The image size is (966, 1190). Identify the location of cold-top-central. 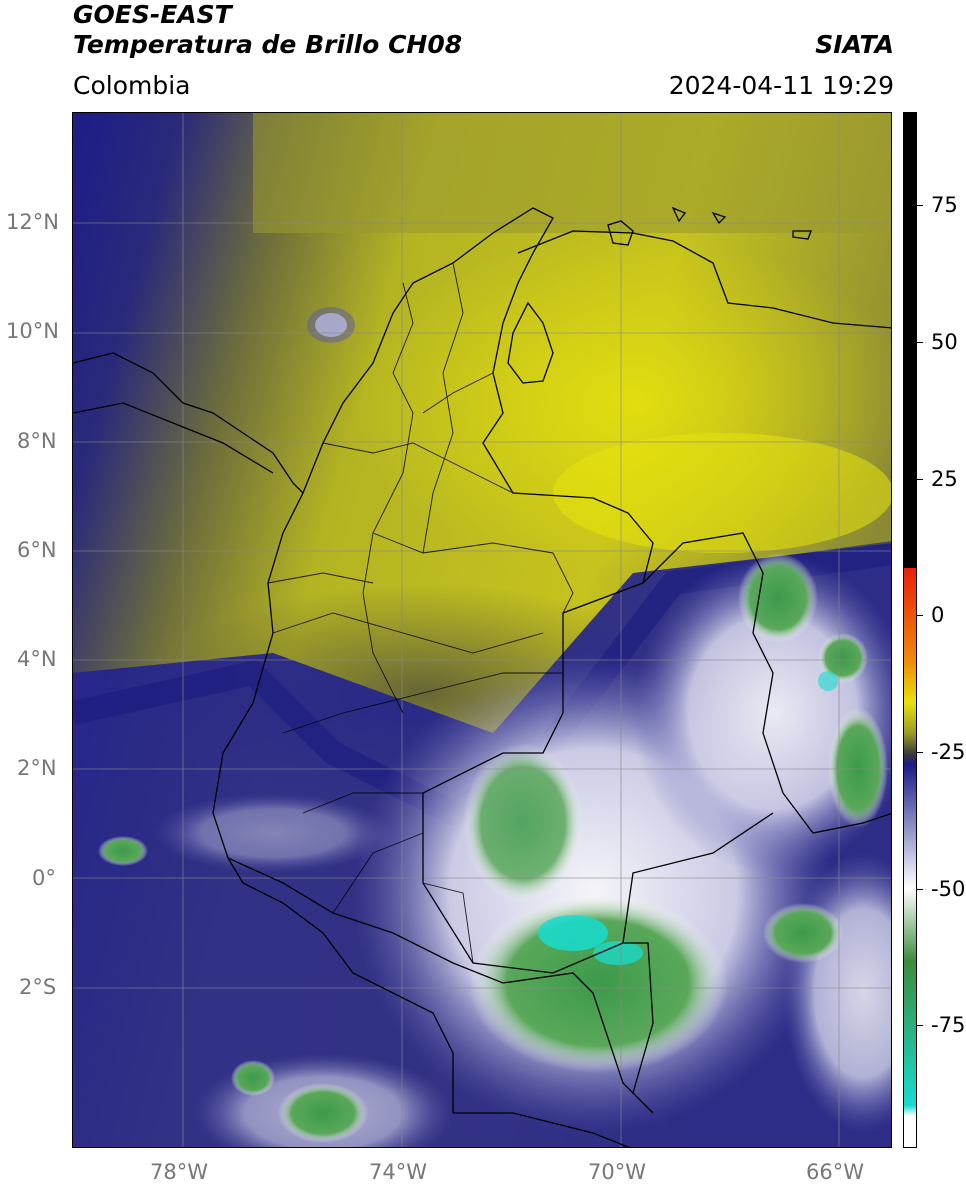
(523, 823).